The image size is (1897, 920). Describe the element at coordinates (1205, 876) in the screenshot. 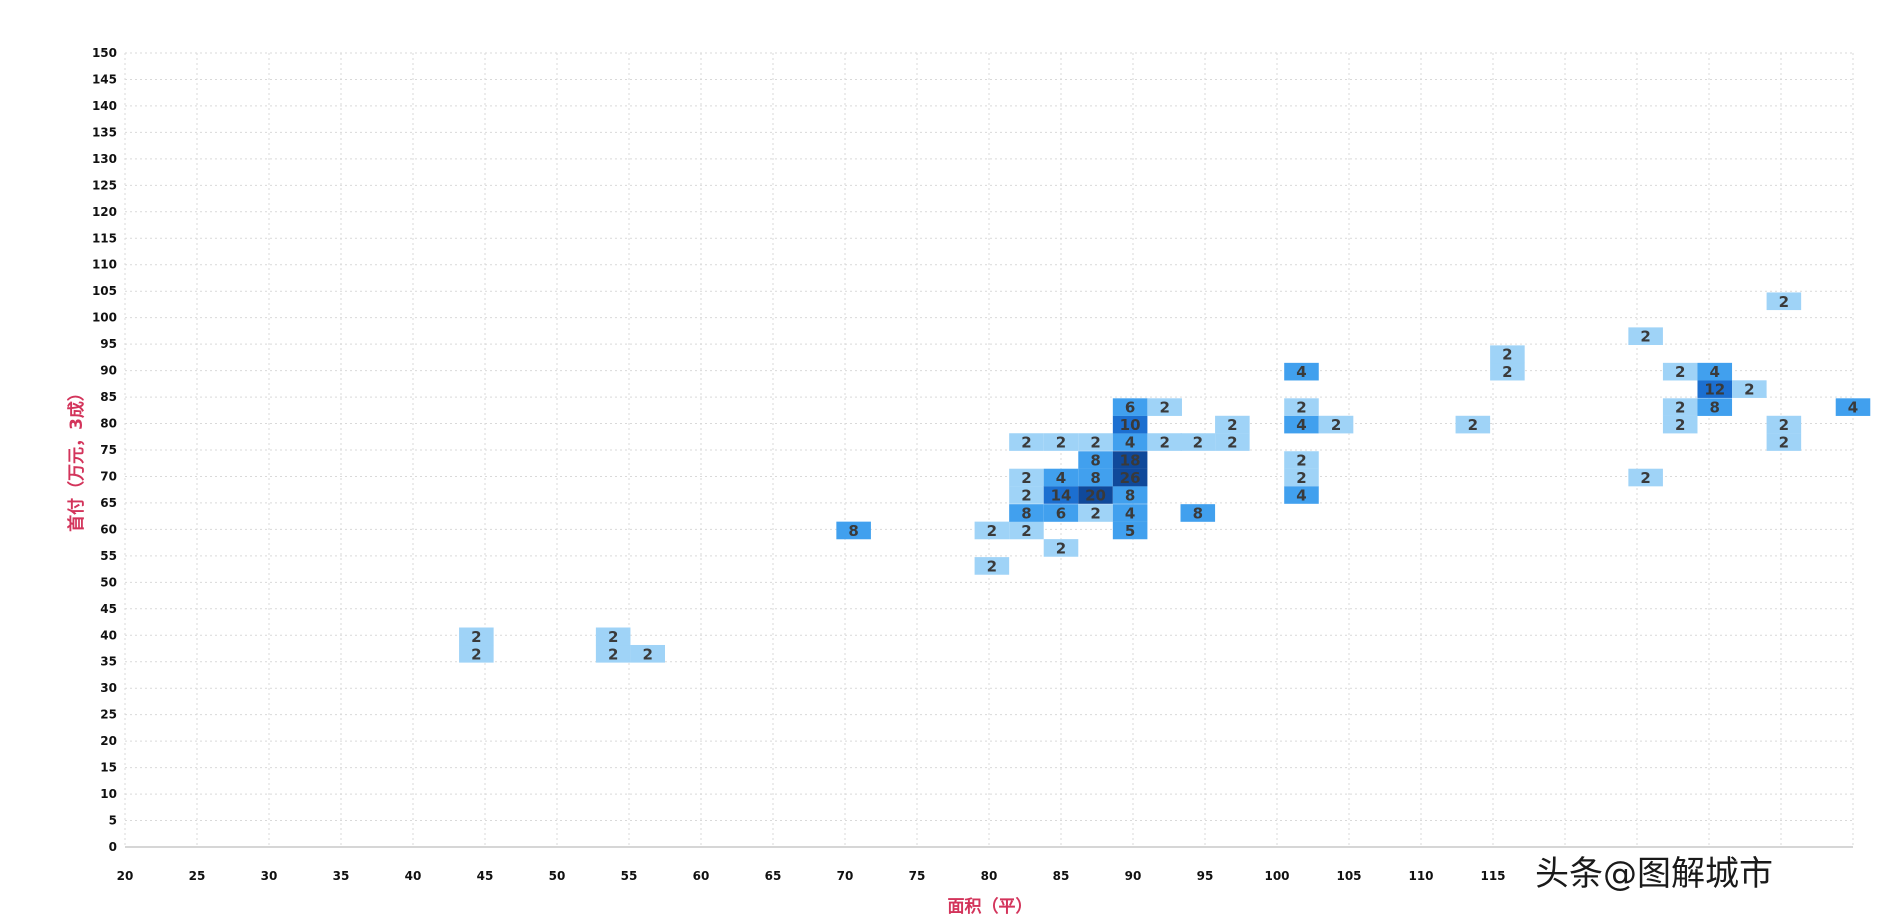

I see `x-tick-label: 95` at that location.